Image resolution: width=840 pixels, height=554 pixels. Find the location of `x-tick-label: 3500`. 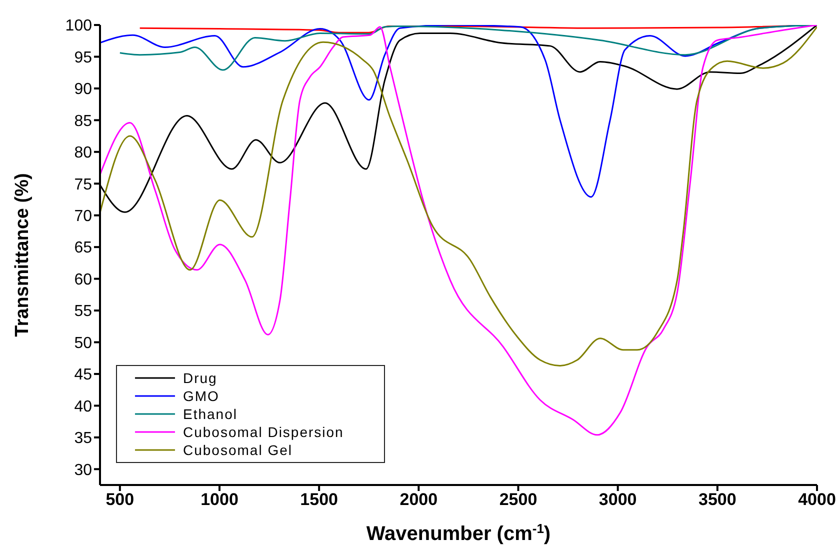

x-tick-label: 3500 is located at coordinates (717, 500).